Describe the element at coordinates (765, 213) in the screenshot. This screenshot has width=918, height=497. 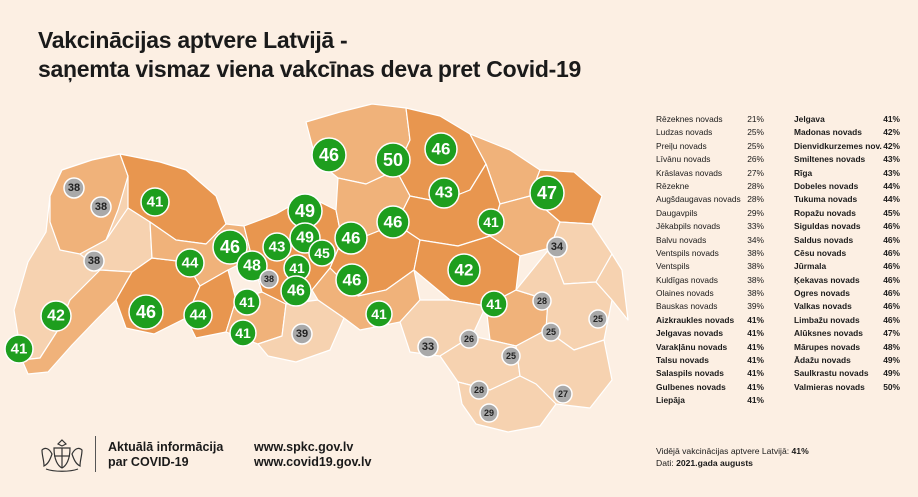
I see `table-row: Daugavpils 29%` at that location.